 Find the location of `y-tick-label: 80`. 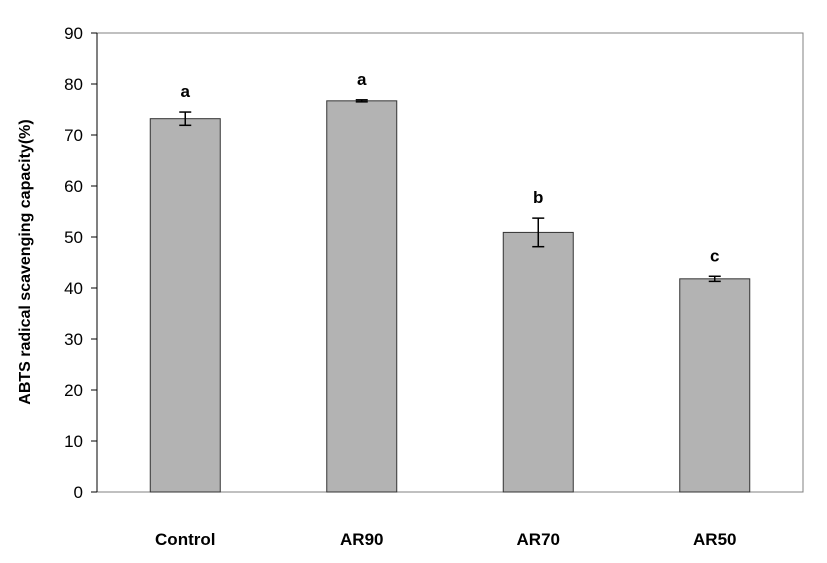

y-tick-label: 80 is located at coordinates (73, 84).